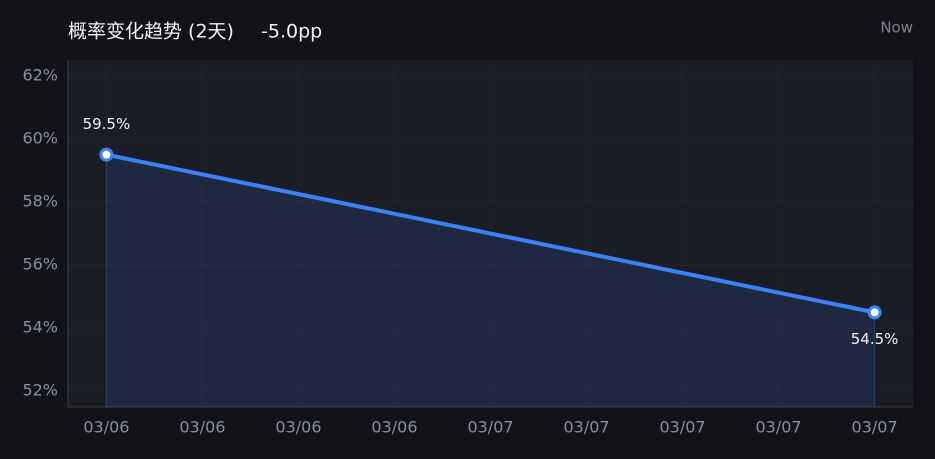  What do you see at coordinates (291, 32) in the screenshot?
I see `change: -5.0pp` at bounding box center [291, 32].